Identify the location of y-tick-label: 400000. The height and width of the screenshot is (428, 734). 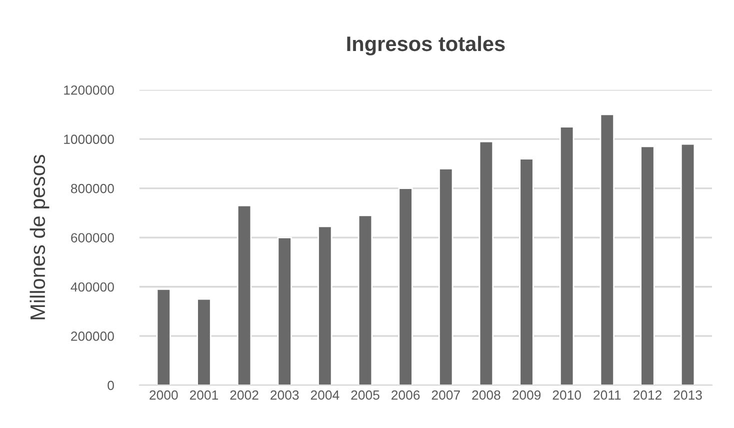
(92, 287).